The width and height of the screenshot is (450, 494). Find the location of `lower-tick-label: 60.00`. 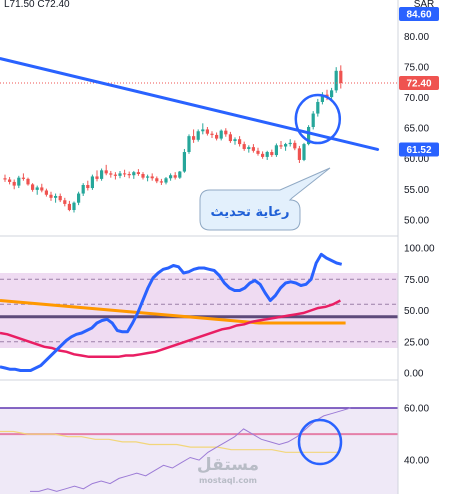

lower-tick-label: 60.00 is located at coordinates (416, 409).